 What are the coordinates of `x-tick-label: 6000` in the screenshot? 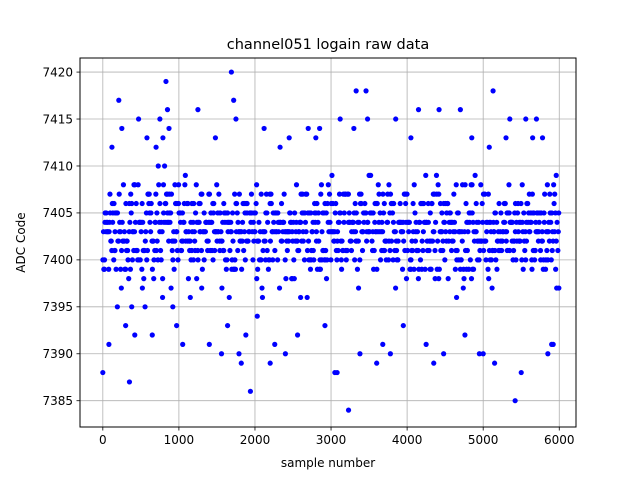 It's located at (559, 440).